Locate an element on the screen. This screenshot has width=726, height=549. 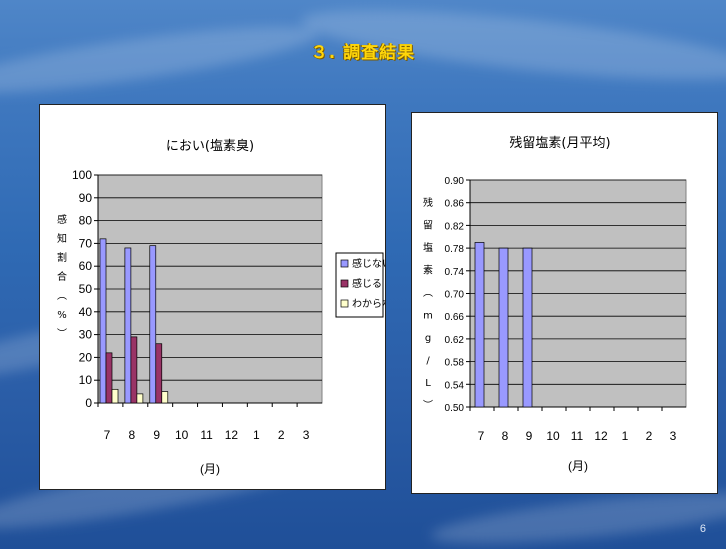
y-tick-label: 0.90 is located at coordinates (455, 181).